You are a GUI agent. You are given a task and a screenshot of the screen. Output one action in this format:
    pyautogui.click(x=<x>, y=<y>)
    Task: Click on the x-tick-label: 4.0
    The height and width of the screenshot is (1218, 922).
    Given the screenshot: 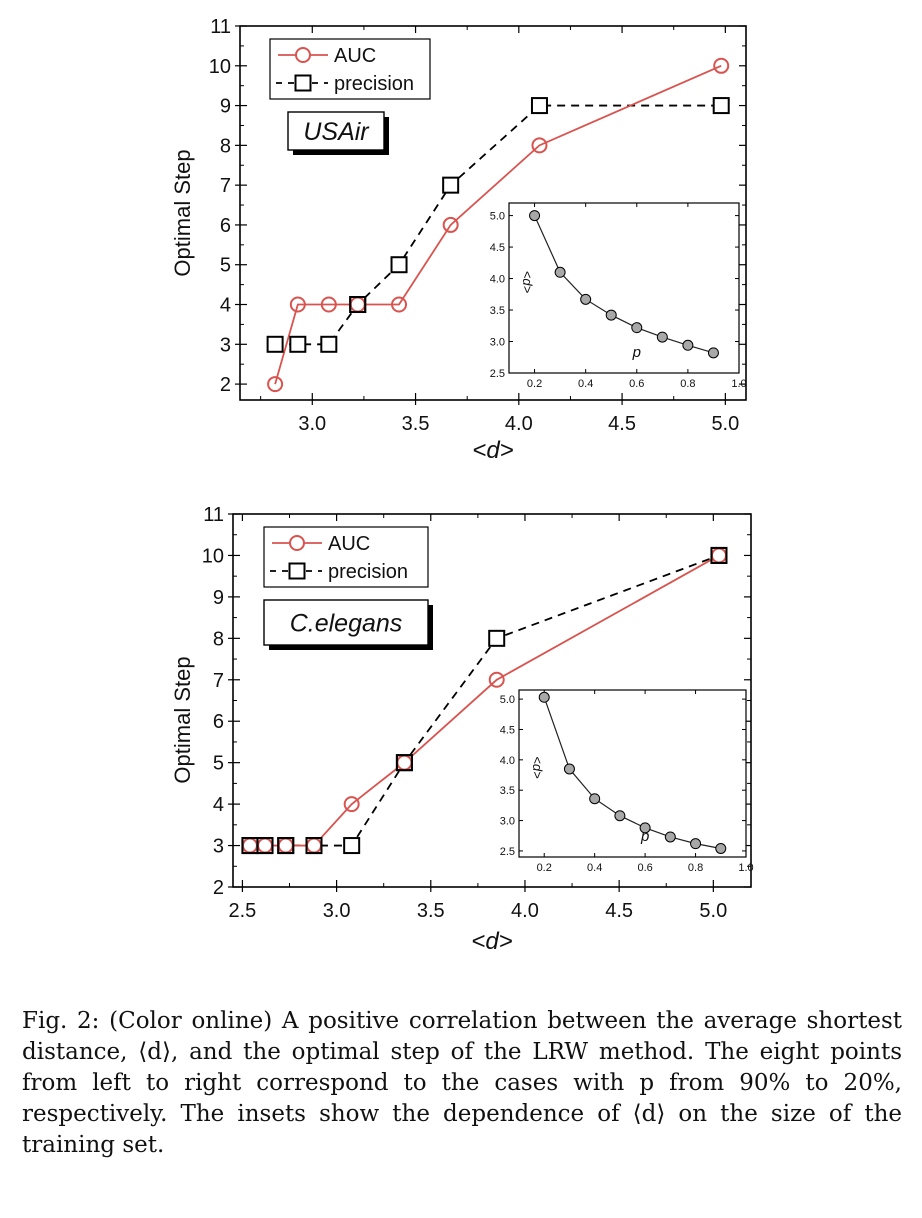 What is the action you would take?
    pyautogui.click(x=519, y=424)
    